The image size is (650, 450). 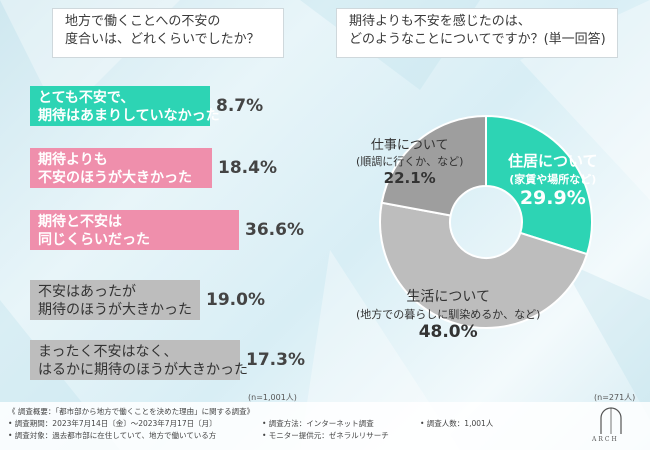 I want to click on bar-label-4: 不安はあったが 期待のほうが大きかった, so click(x=115, y=301).